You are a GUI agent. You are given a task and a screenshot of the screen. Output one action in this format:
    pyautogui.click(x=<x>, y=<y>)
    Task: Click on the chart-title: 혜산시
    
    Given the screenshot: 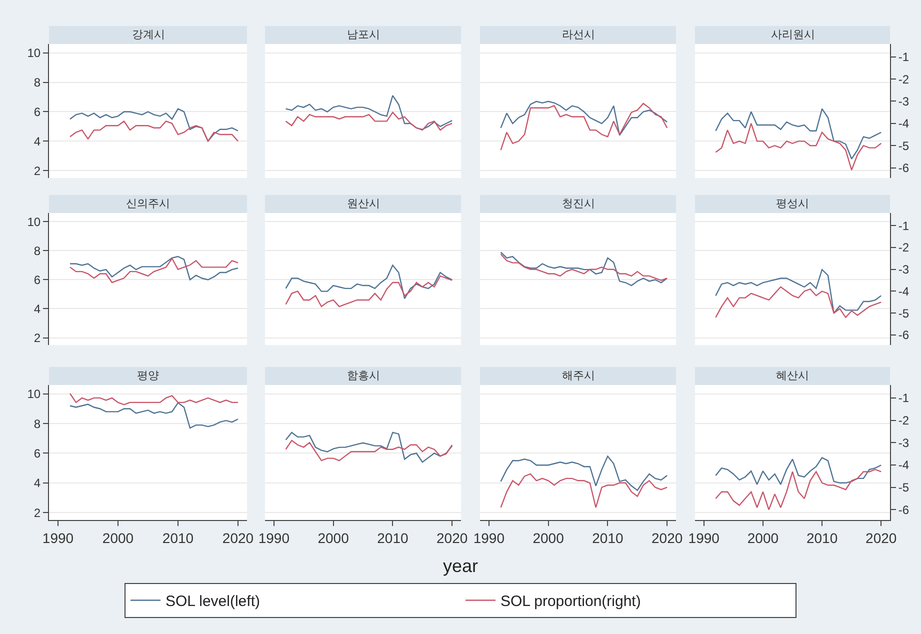 What is the action you would take?
    pyautogui.click(x=792, y=376)
    